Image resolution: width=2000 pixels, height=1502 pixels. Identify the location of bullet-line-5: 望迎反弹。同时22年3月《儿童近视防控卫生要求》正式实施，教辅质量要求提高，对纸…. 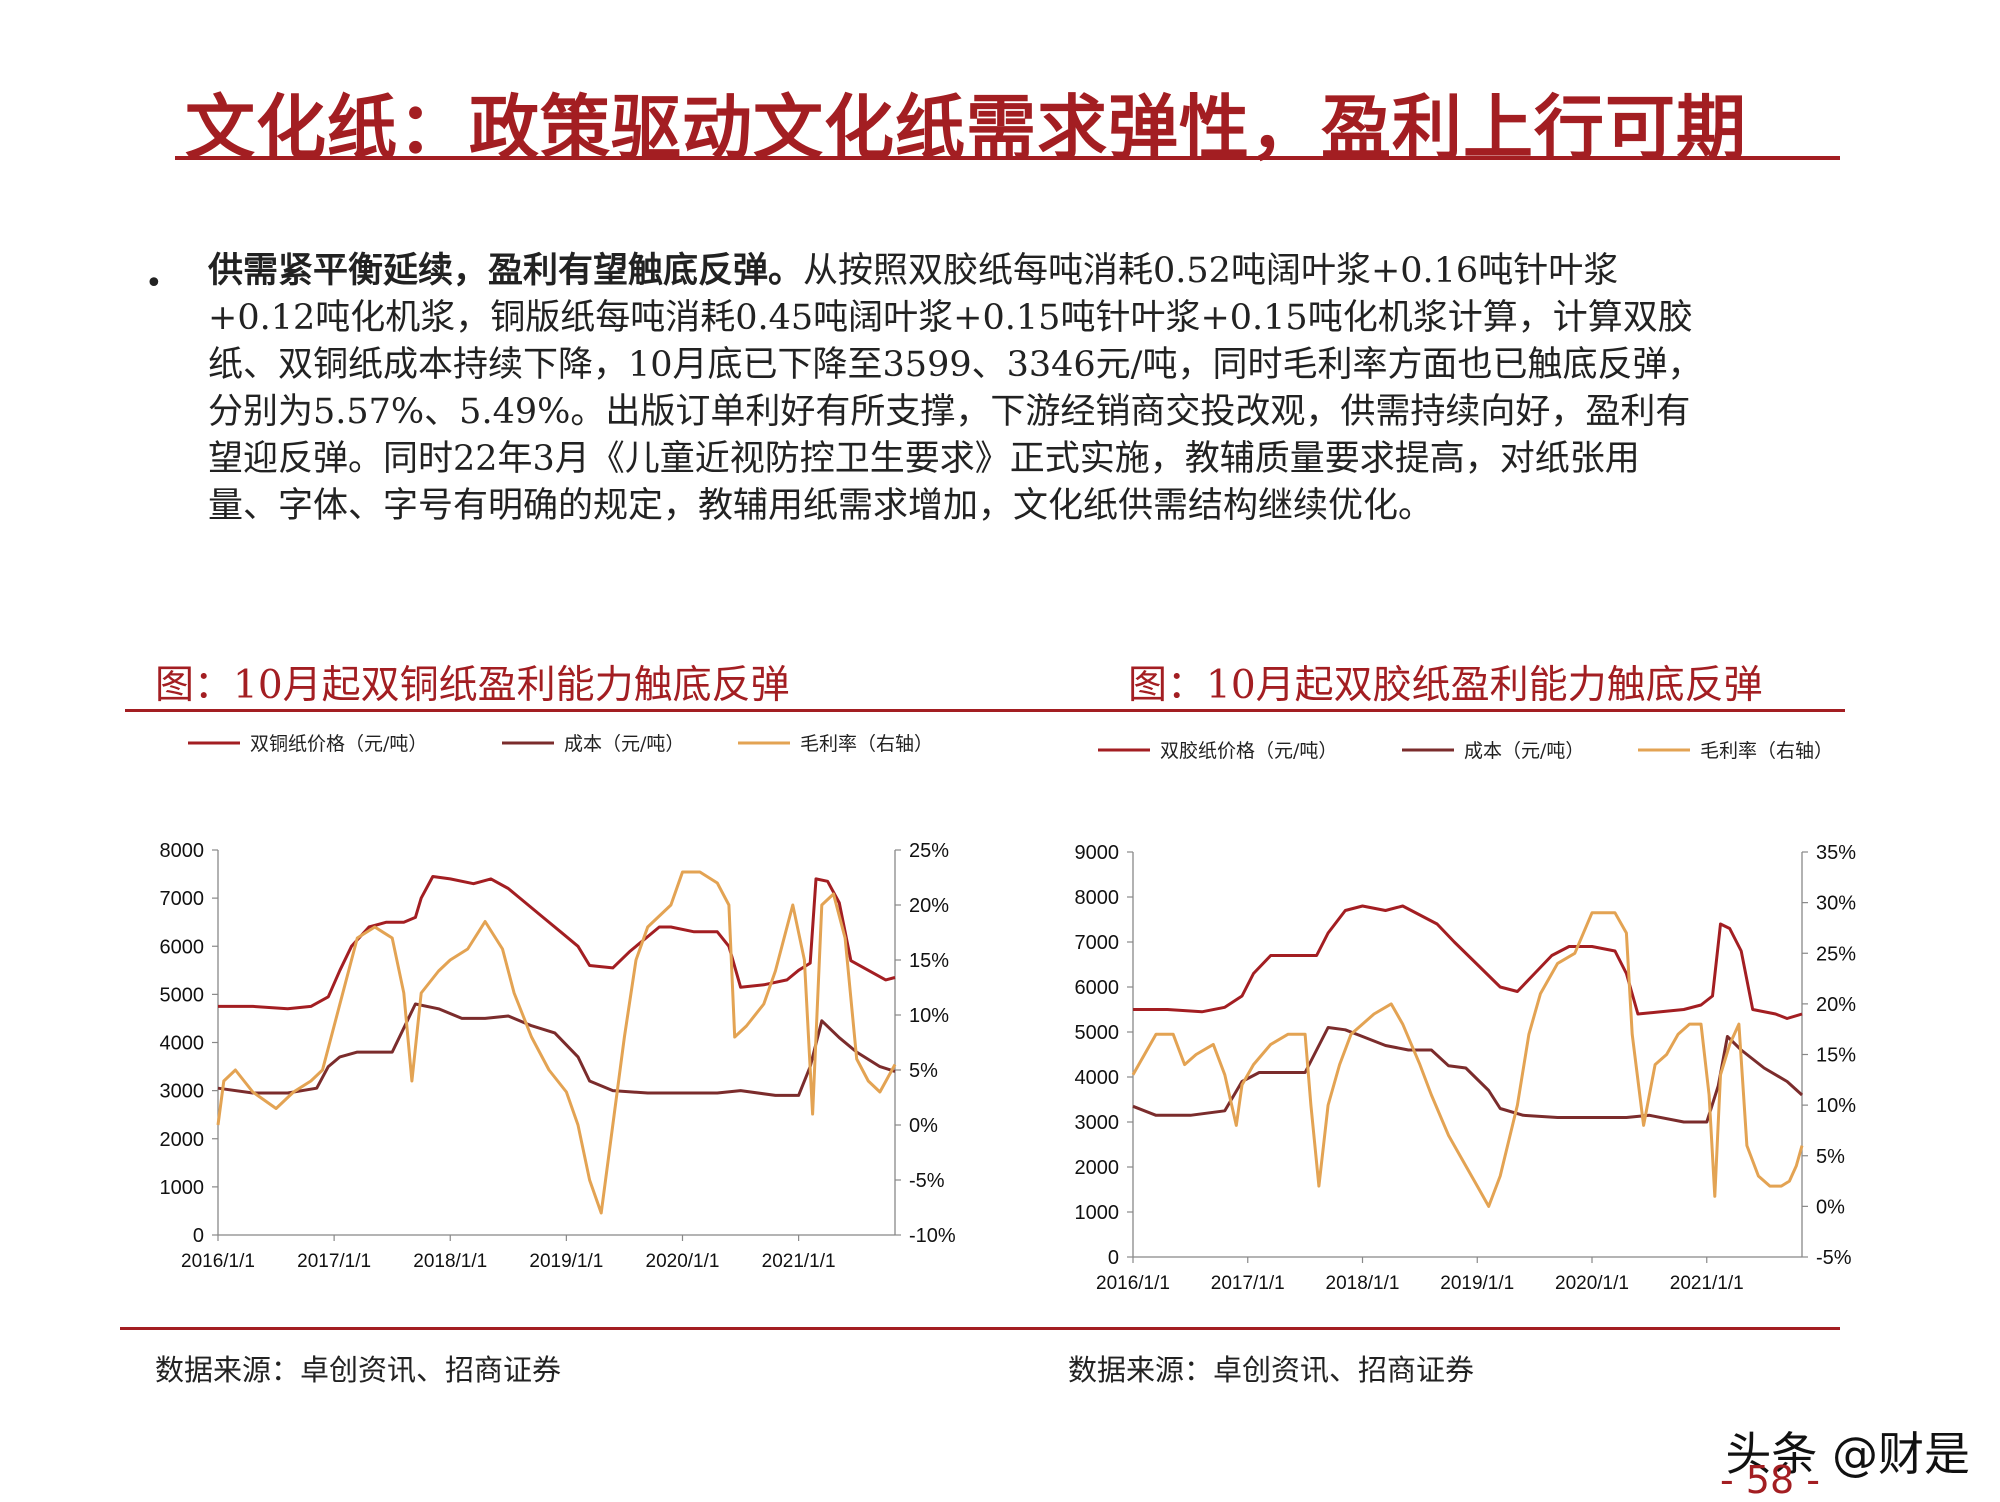
(924, 459).